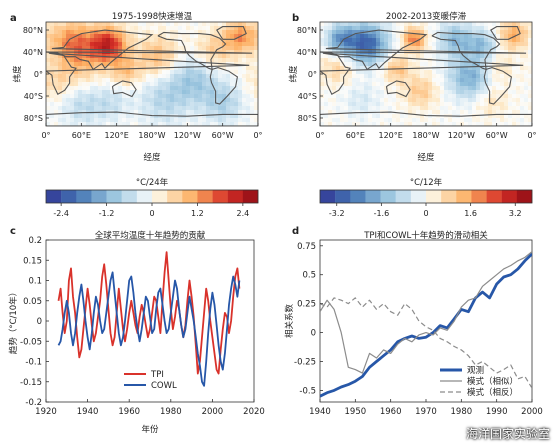 The width and height of the screenshot is (556, 446). I want to click on x-tick-label: 1970, so click(426, 412).